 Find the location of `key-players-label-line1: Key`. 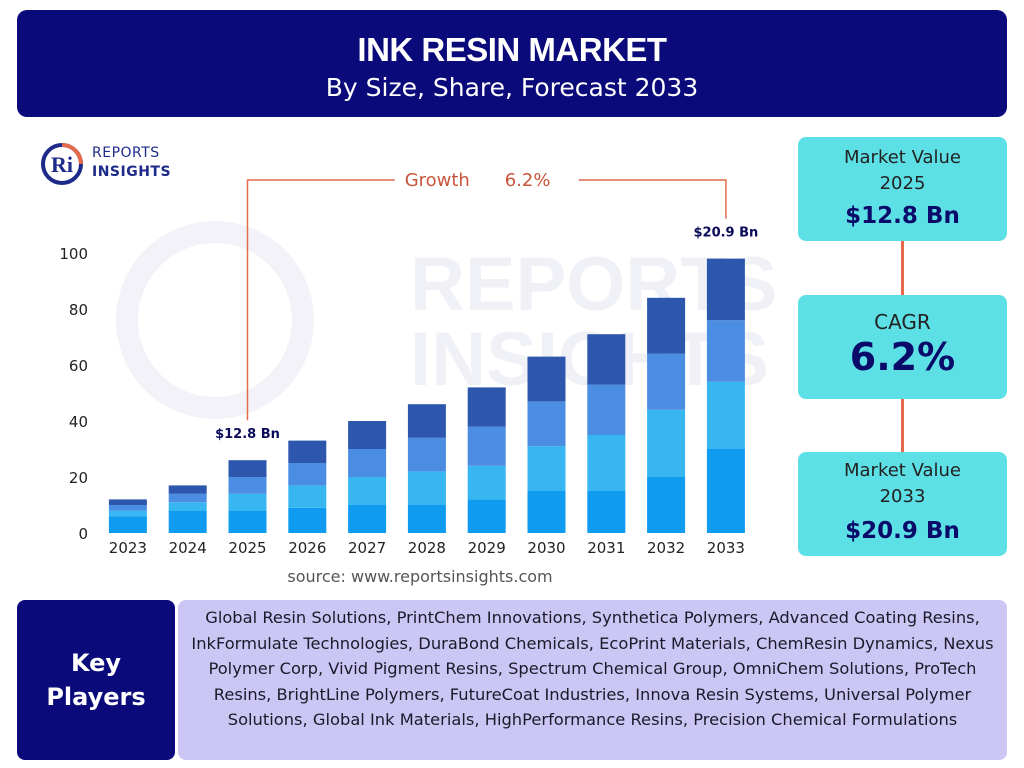

key-players-label-line1: Key is located at coordinates (96, 663).